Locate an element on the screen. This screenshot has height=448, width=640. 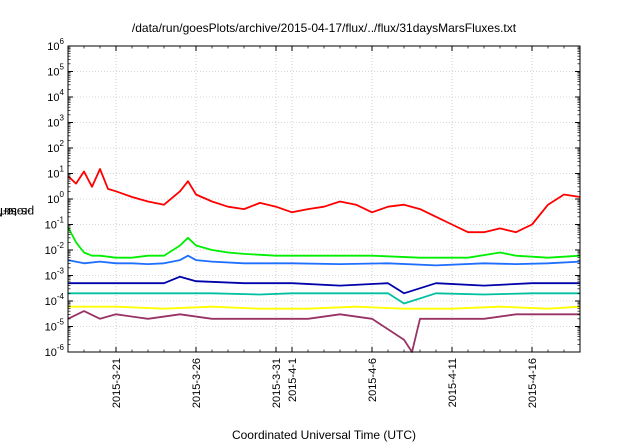
y-tick-label: 10¹ is located at coordinates (55, 173).